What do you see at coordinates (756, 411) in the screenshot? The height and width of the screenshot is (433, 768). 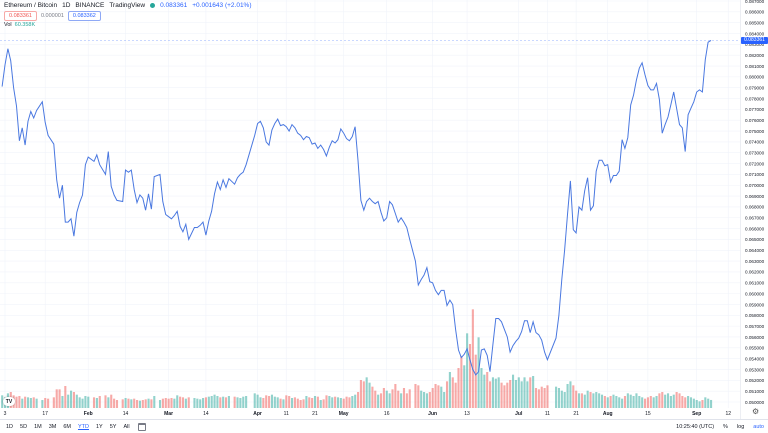 I see `gear-icon: ⚙` at bounding box center [756, 411].